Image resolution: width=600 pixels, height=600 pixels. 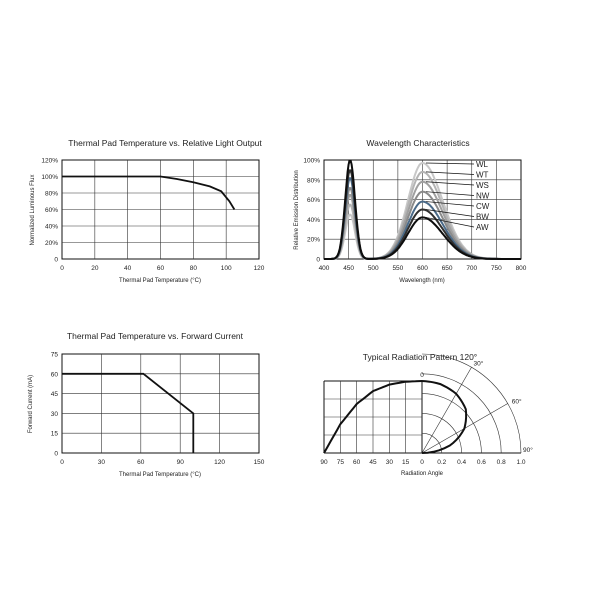 What do you see at coordinates (482, 185) in the screenshot?
I see `legend-label: WS` at bounding box center [482, 185].